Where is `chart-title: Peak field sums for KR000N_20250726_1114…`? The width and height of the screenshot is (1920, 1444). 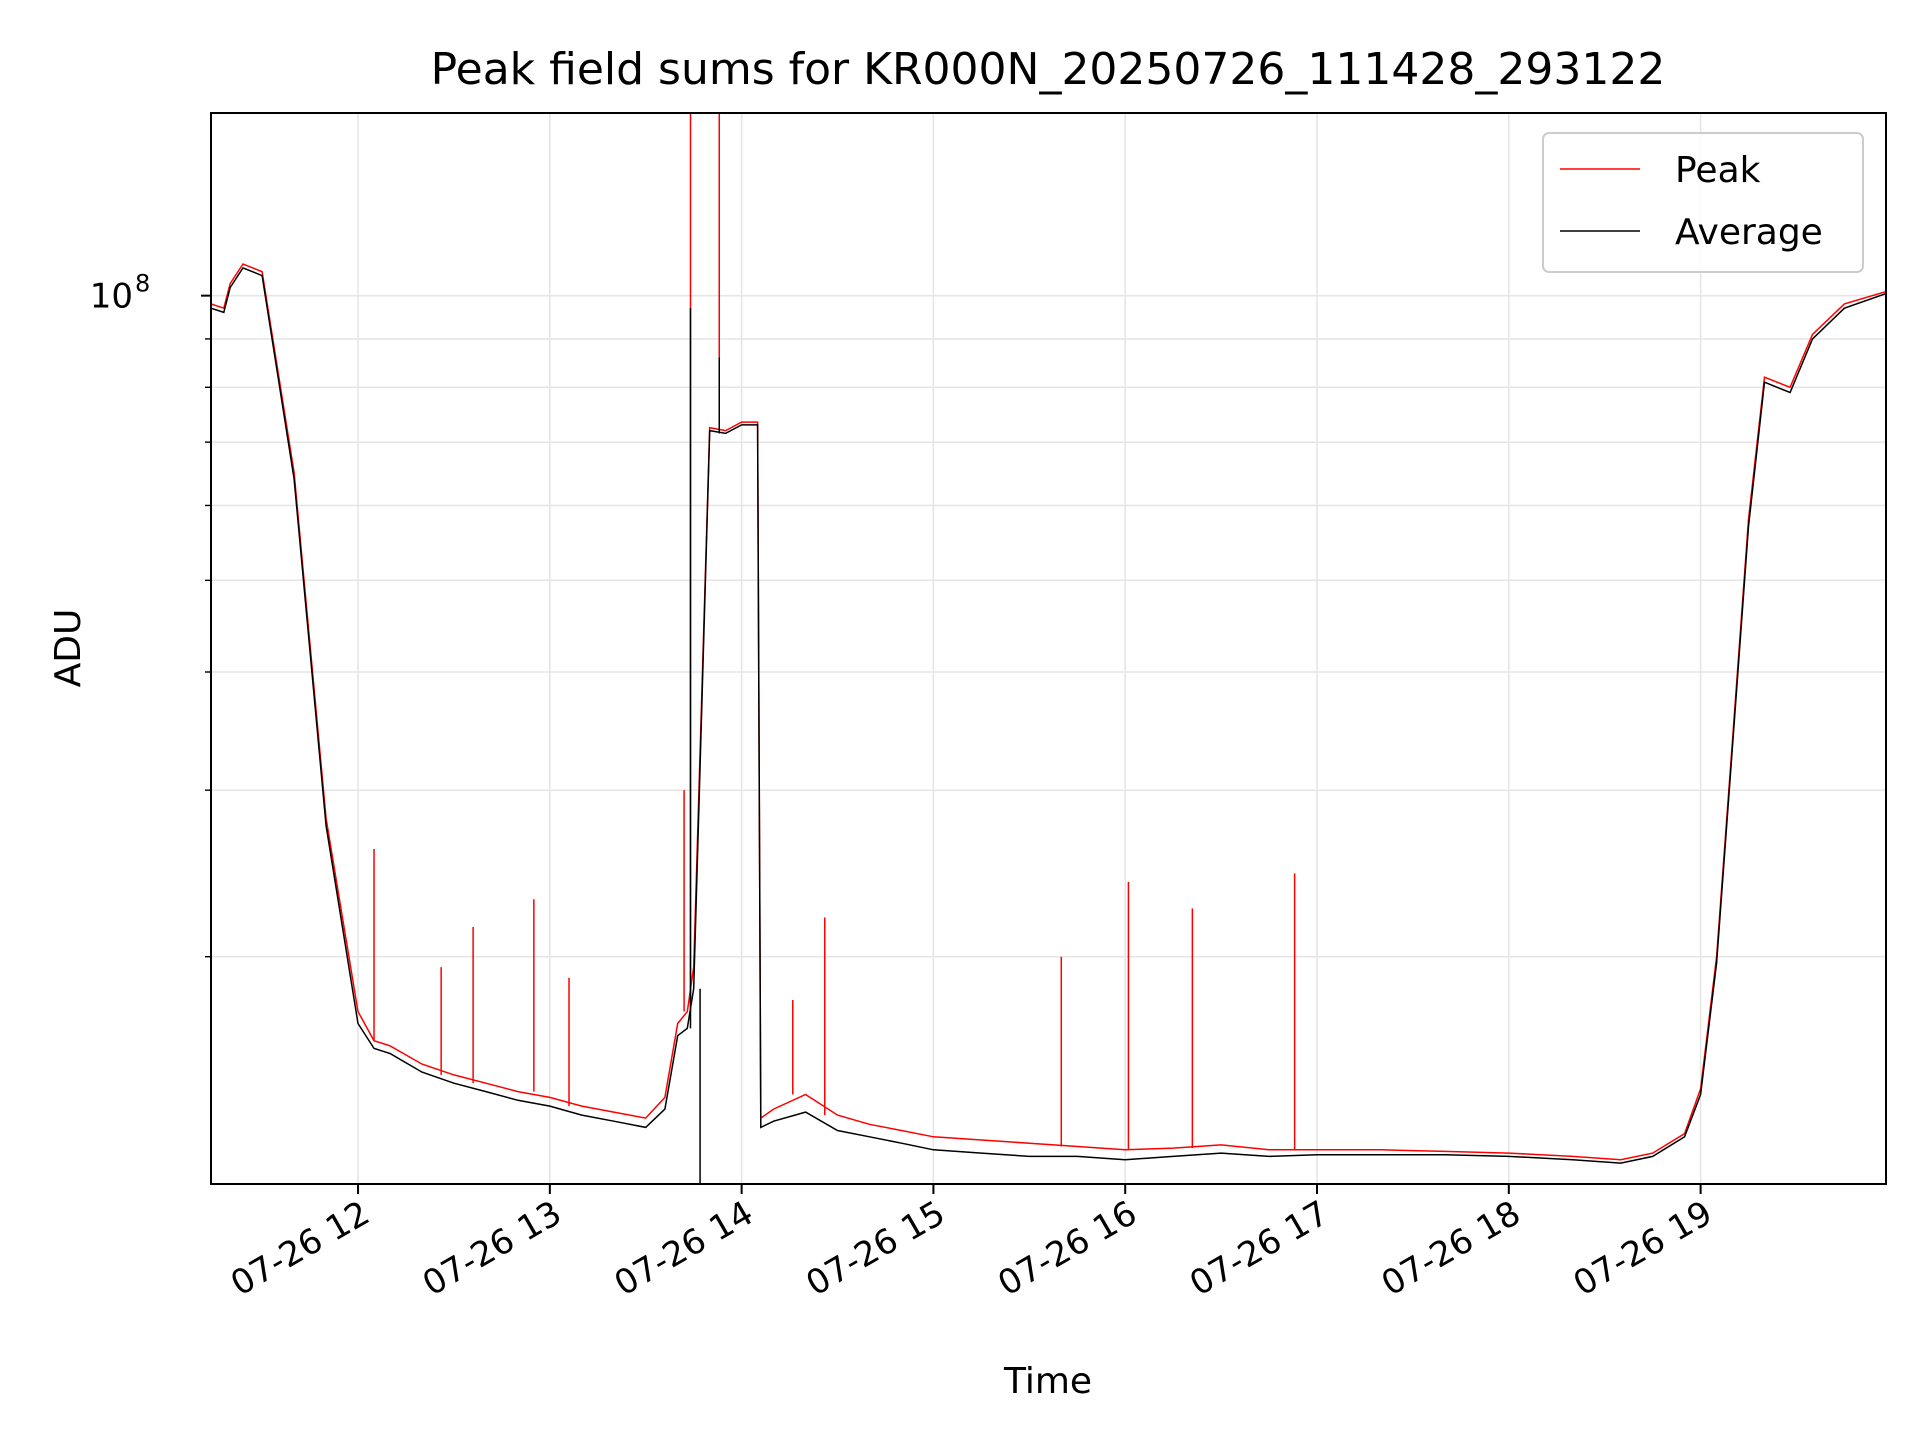
chart-title: Peak field sums for KR000N_20250726_1114… is located at coordinates (1048, 69).